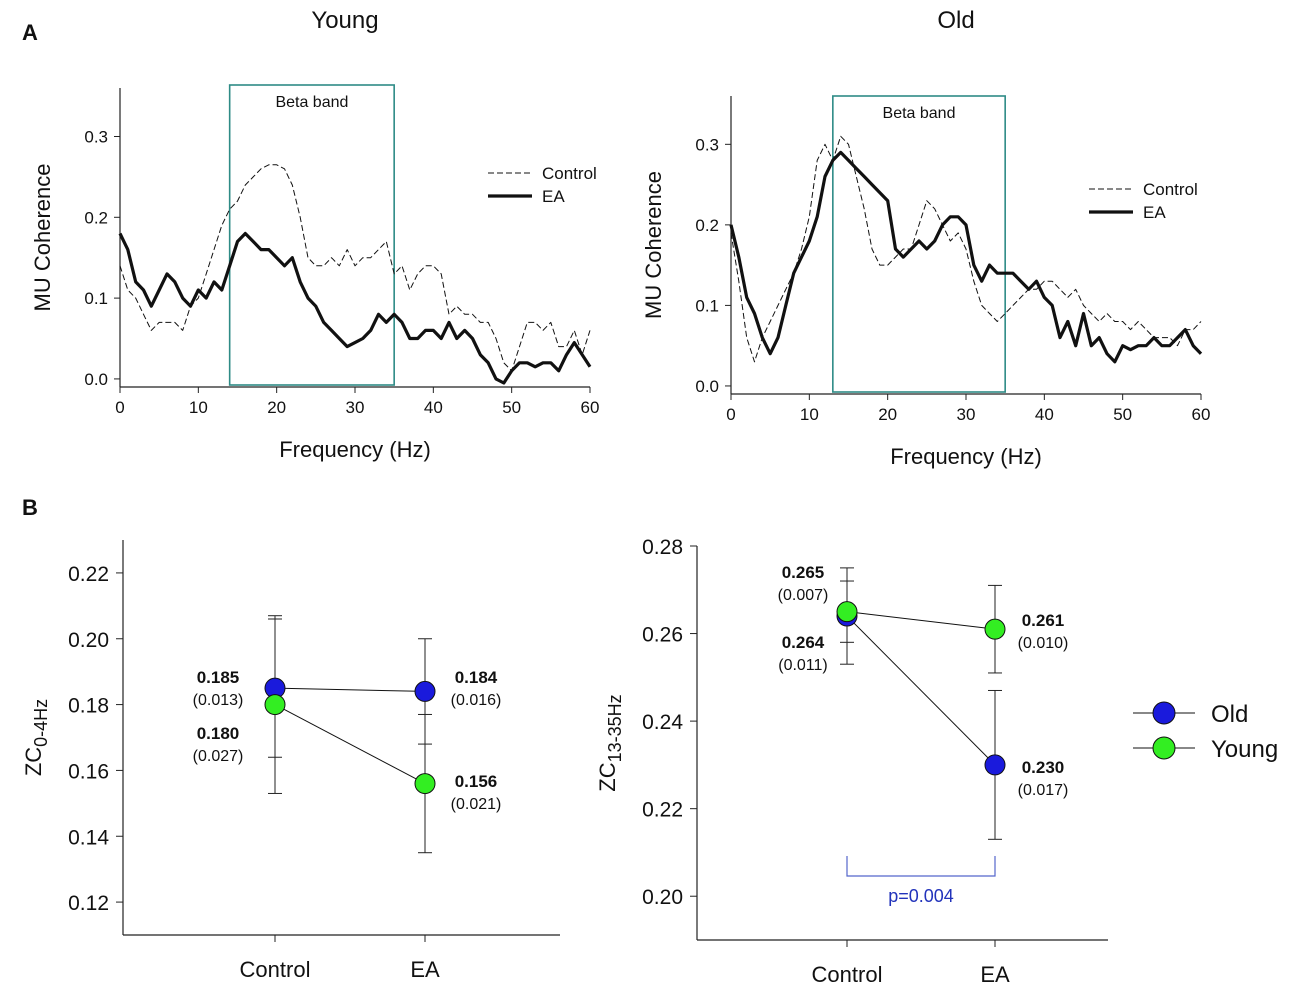 This screenshot has height=998, width=1300. Describe the element at coordinates (1164, 748) in the screenshot. I see `legend-marker-young` at that location.